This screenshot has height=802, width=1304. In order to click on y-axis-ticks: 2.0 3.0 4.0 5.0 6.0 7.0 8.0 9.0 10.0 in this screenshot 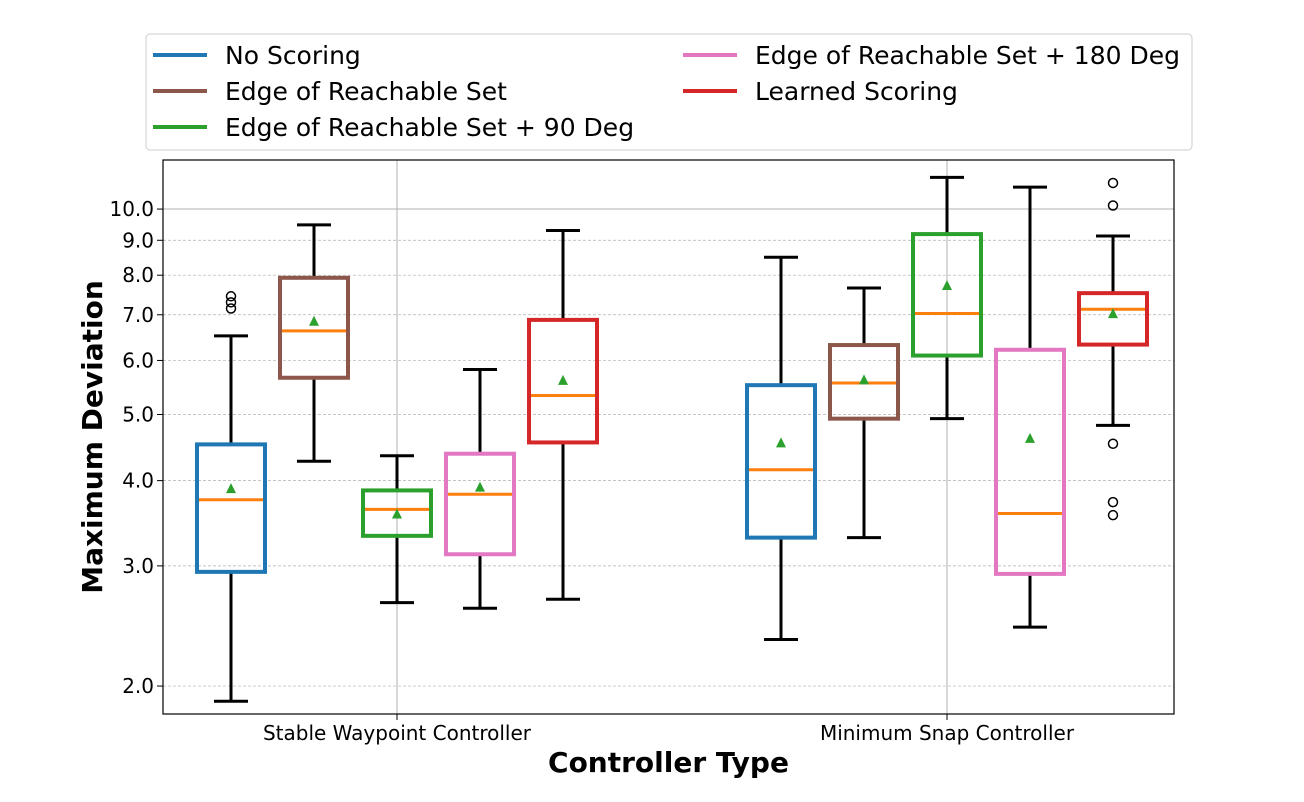, I will do `click(136, 447)`.